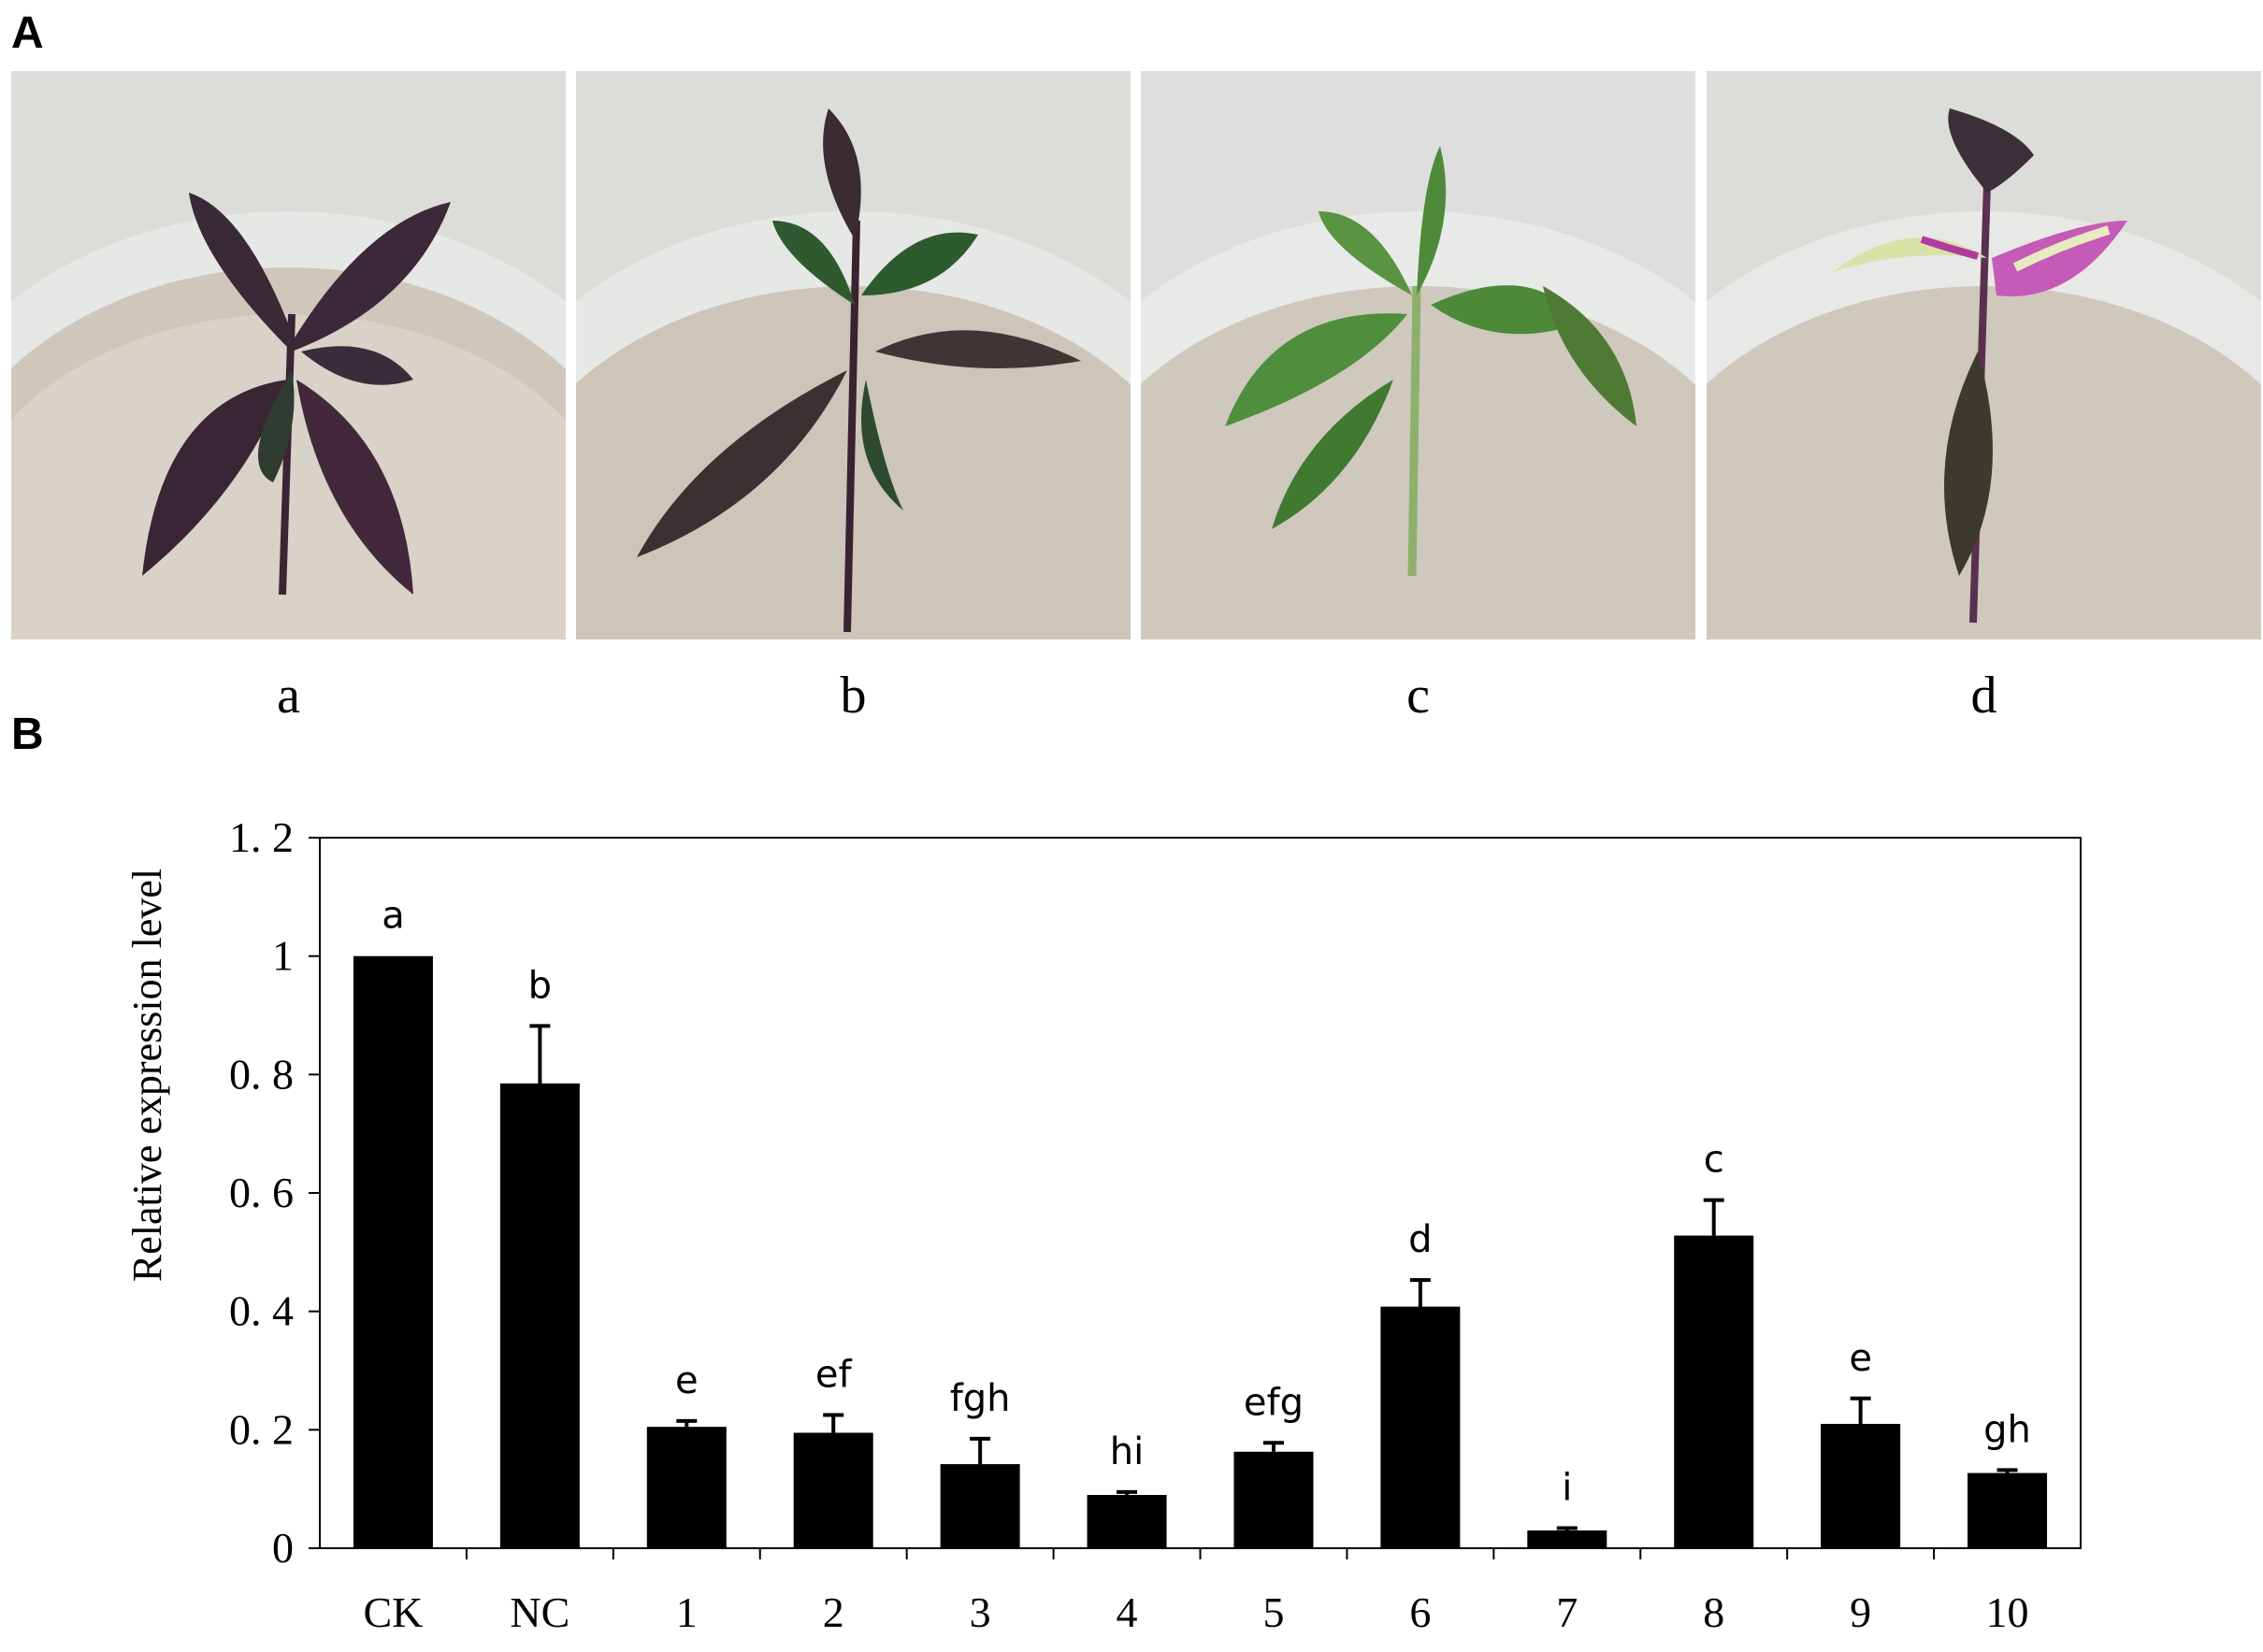 This screenshot has width=2263, height=1652. What do you see at coordinates (261, 837) in the screenshot?
I see `y-tick-label: 1. 2` at bounding box center [261, 837].